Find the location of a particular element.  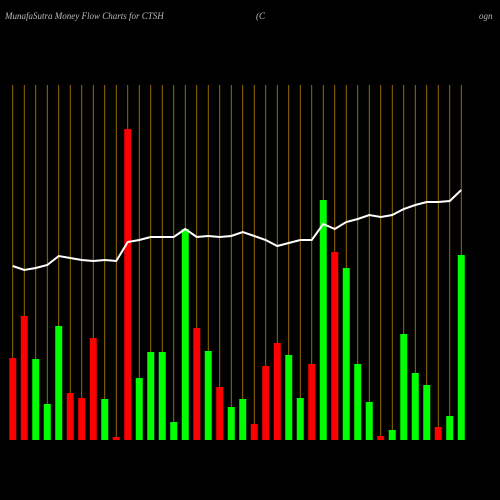

chart-title: MunafaSutra Money Flow Charts for CTSH is located at coordinates (84, 16).